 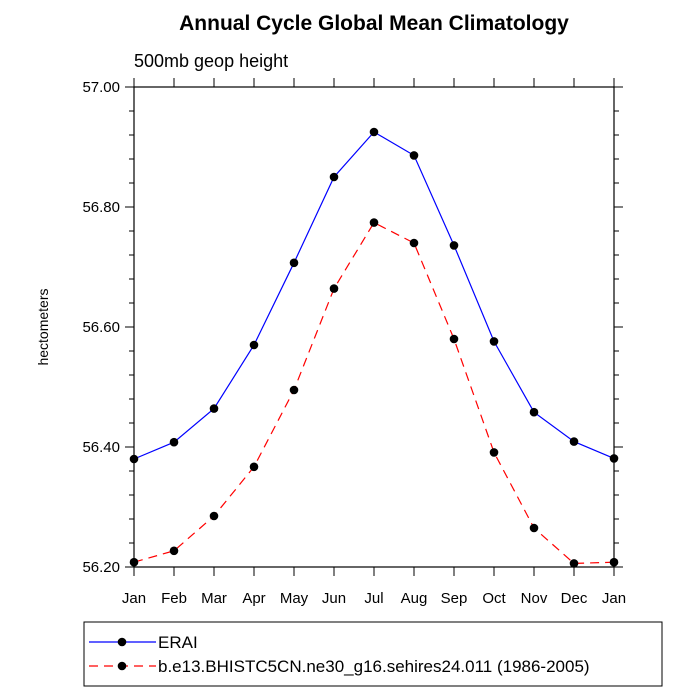 I want to click on y-tick-label: 57.00, so click(x=101, y=87).